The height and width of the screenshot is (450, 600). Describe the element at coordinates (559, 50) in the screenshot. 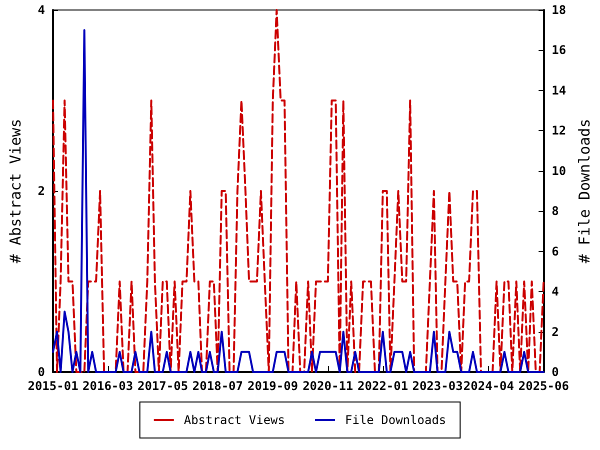

I see `y2-tick-label: 16` at that location.